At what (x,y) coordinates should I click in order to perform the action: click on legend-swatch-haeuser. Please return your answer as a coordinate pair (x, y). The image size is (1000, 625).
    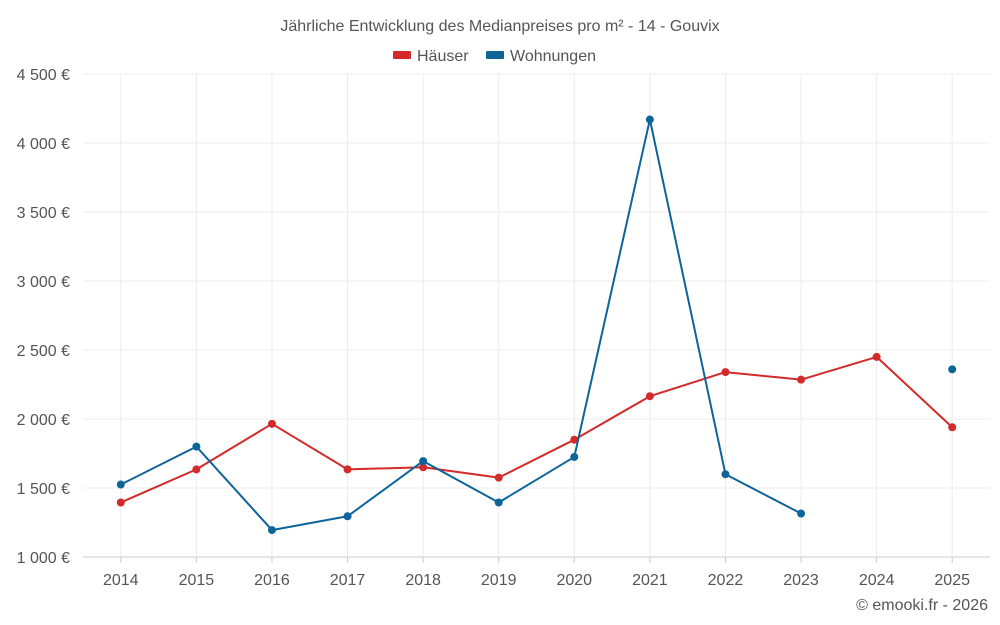
    Looking at the image, I should click on (402, 55).